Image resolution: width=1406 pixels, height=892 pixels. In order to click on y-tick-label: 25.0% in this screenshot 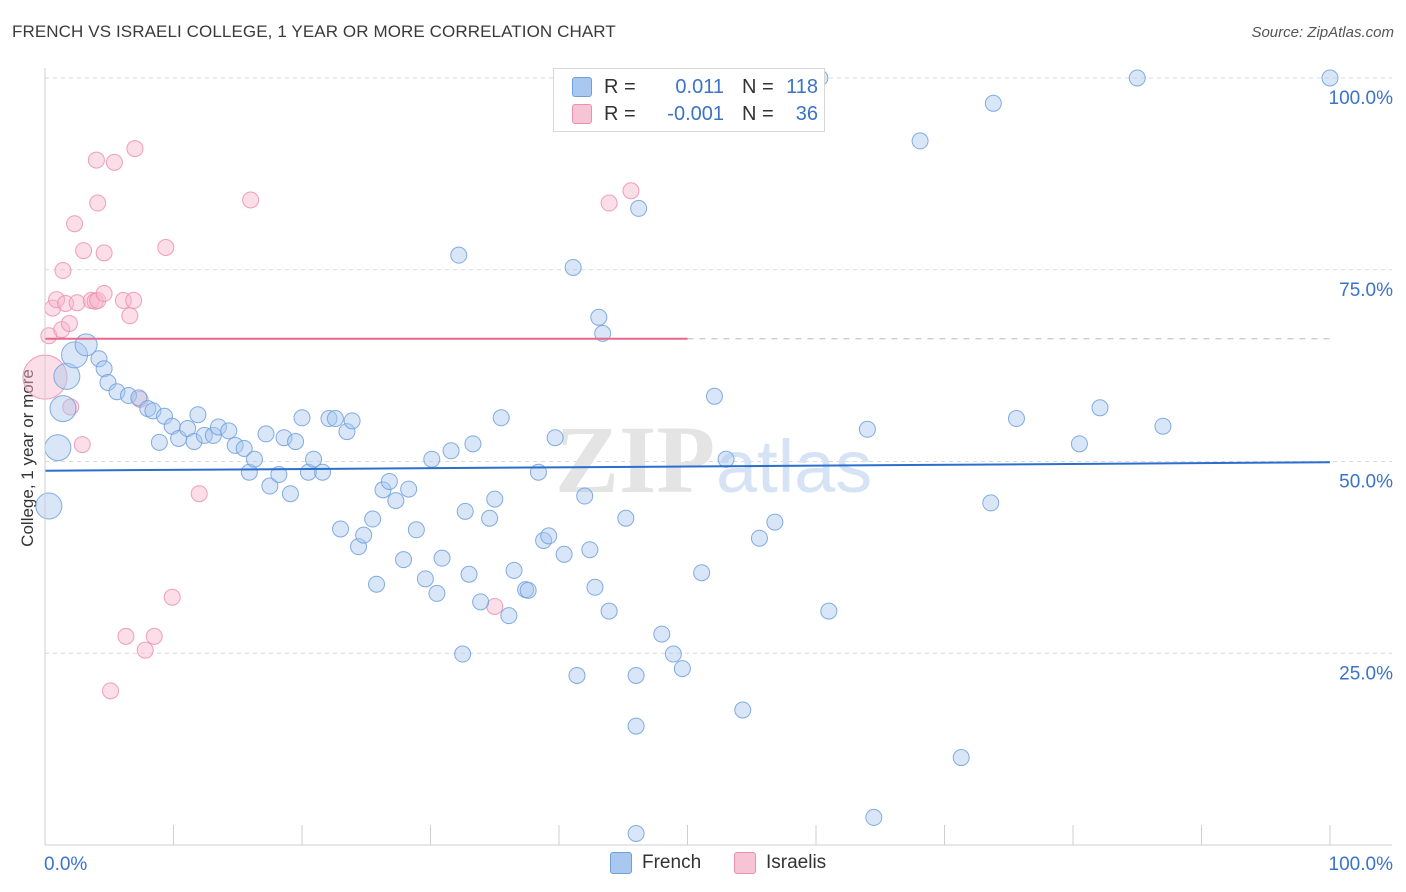, I will do `click(1366, 673)`.